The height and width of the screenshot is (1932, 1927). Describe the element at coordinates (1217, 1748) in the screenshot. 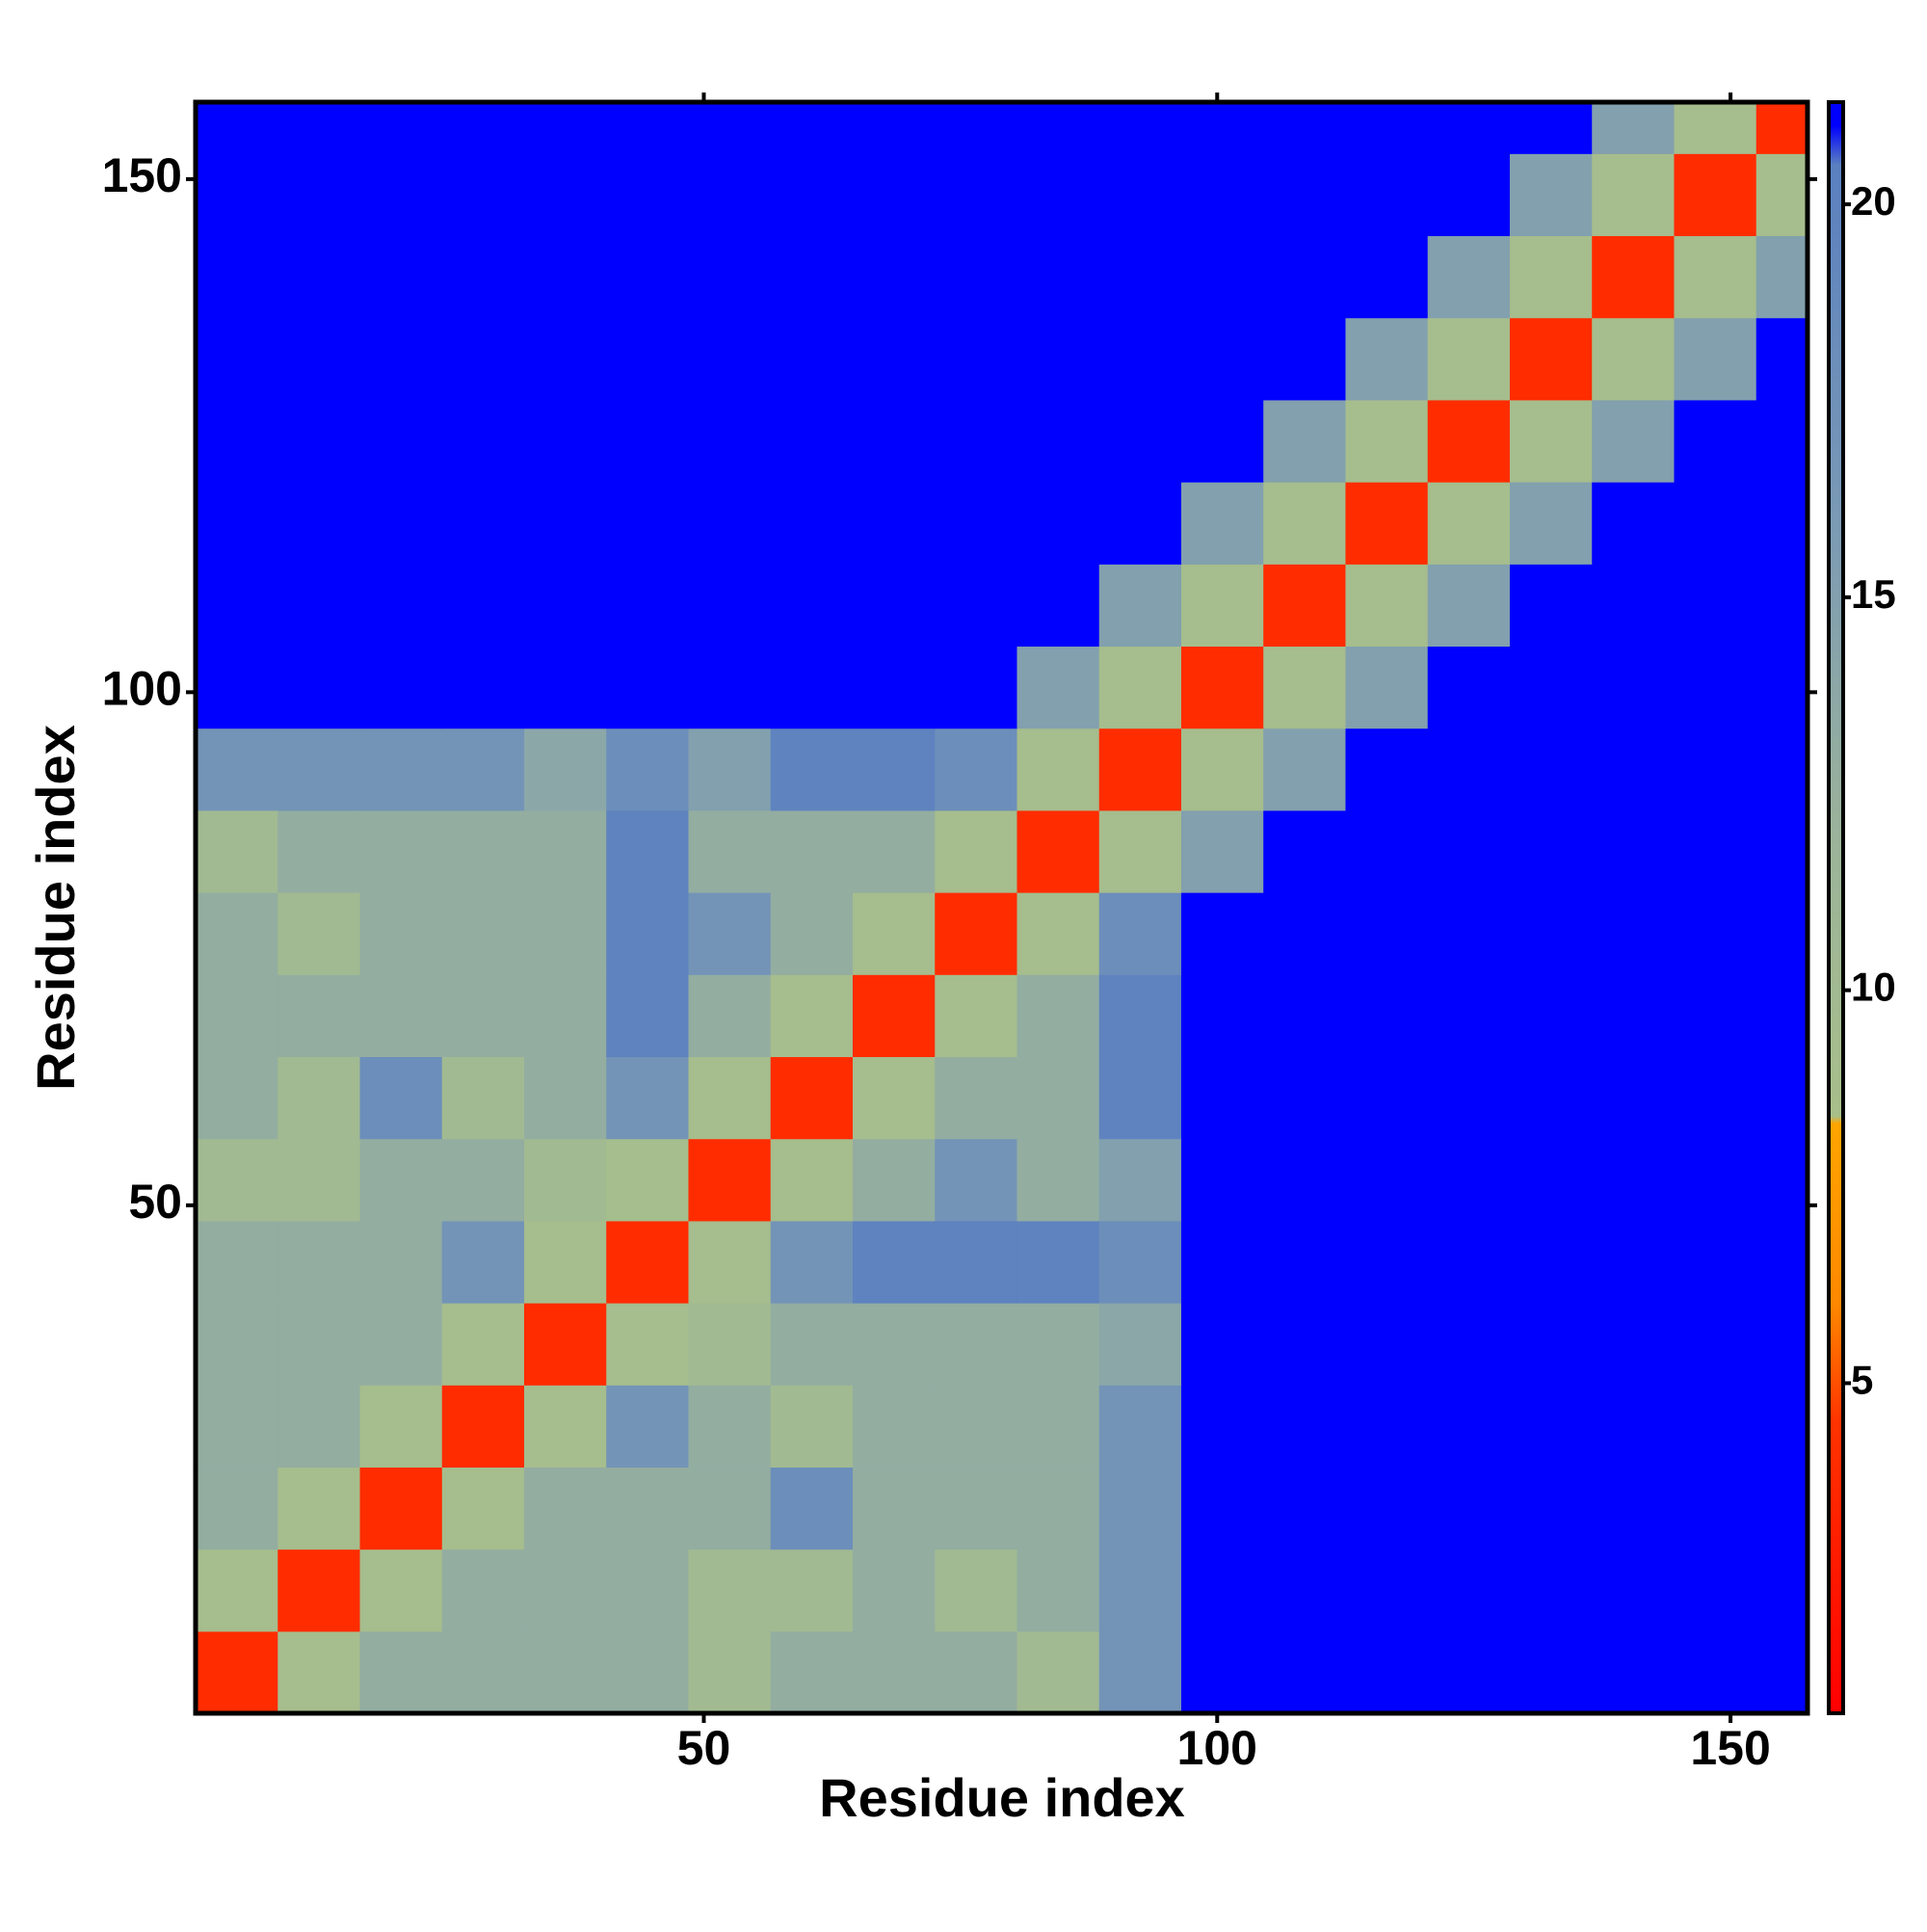

I see `x-tick-label: 100` at that location.